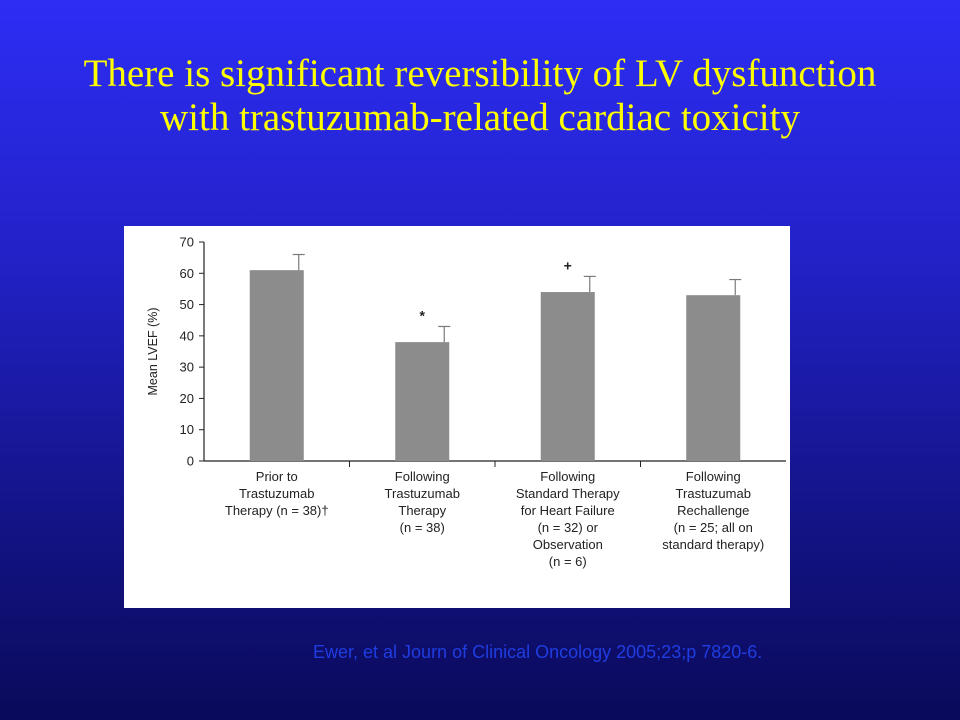 Image resolution: width=960 pixels, height=720 pixels. Describe the element at coordinates (277, 476) in the screenshot. I see `category-label: Prior to` at that location.